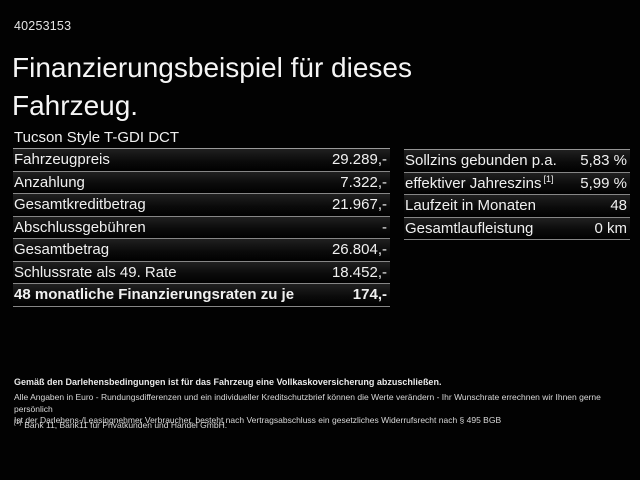 The height and width of the screenshot is (480, 640). I want to click on table-row-anzahlung: Anzahlung 7.322,-, so click(201, 182).